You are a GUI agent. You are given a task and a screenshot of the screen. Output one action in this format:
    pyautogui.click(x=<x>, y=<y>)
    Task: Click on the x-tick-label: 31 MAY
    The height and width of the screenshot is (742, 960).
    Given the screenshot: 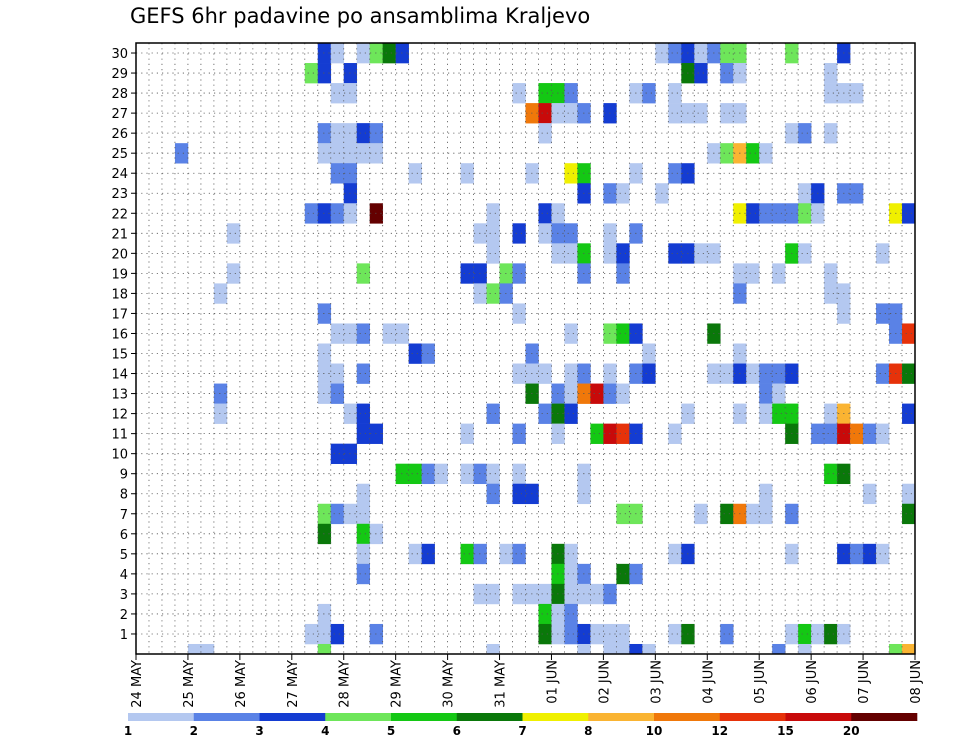 What is the action you would take?
    pyautogui.click(x=501, y=684)
    